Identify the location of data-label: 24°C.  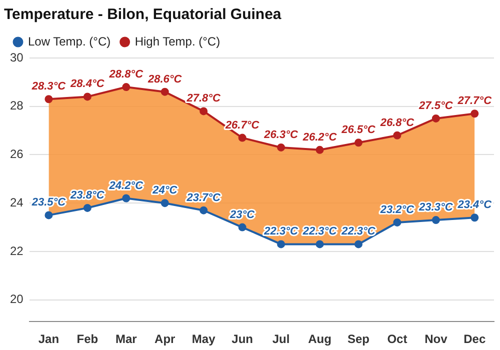
(165, 190).